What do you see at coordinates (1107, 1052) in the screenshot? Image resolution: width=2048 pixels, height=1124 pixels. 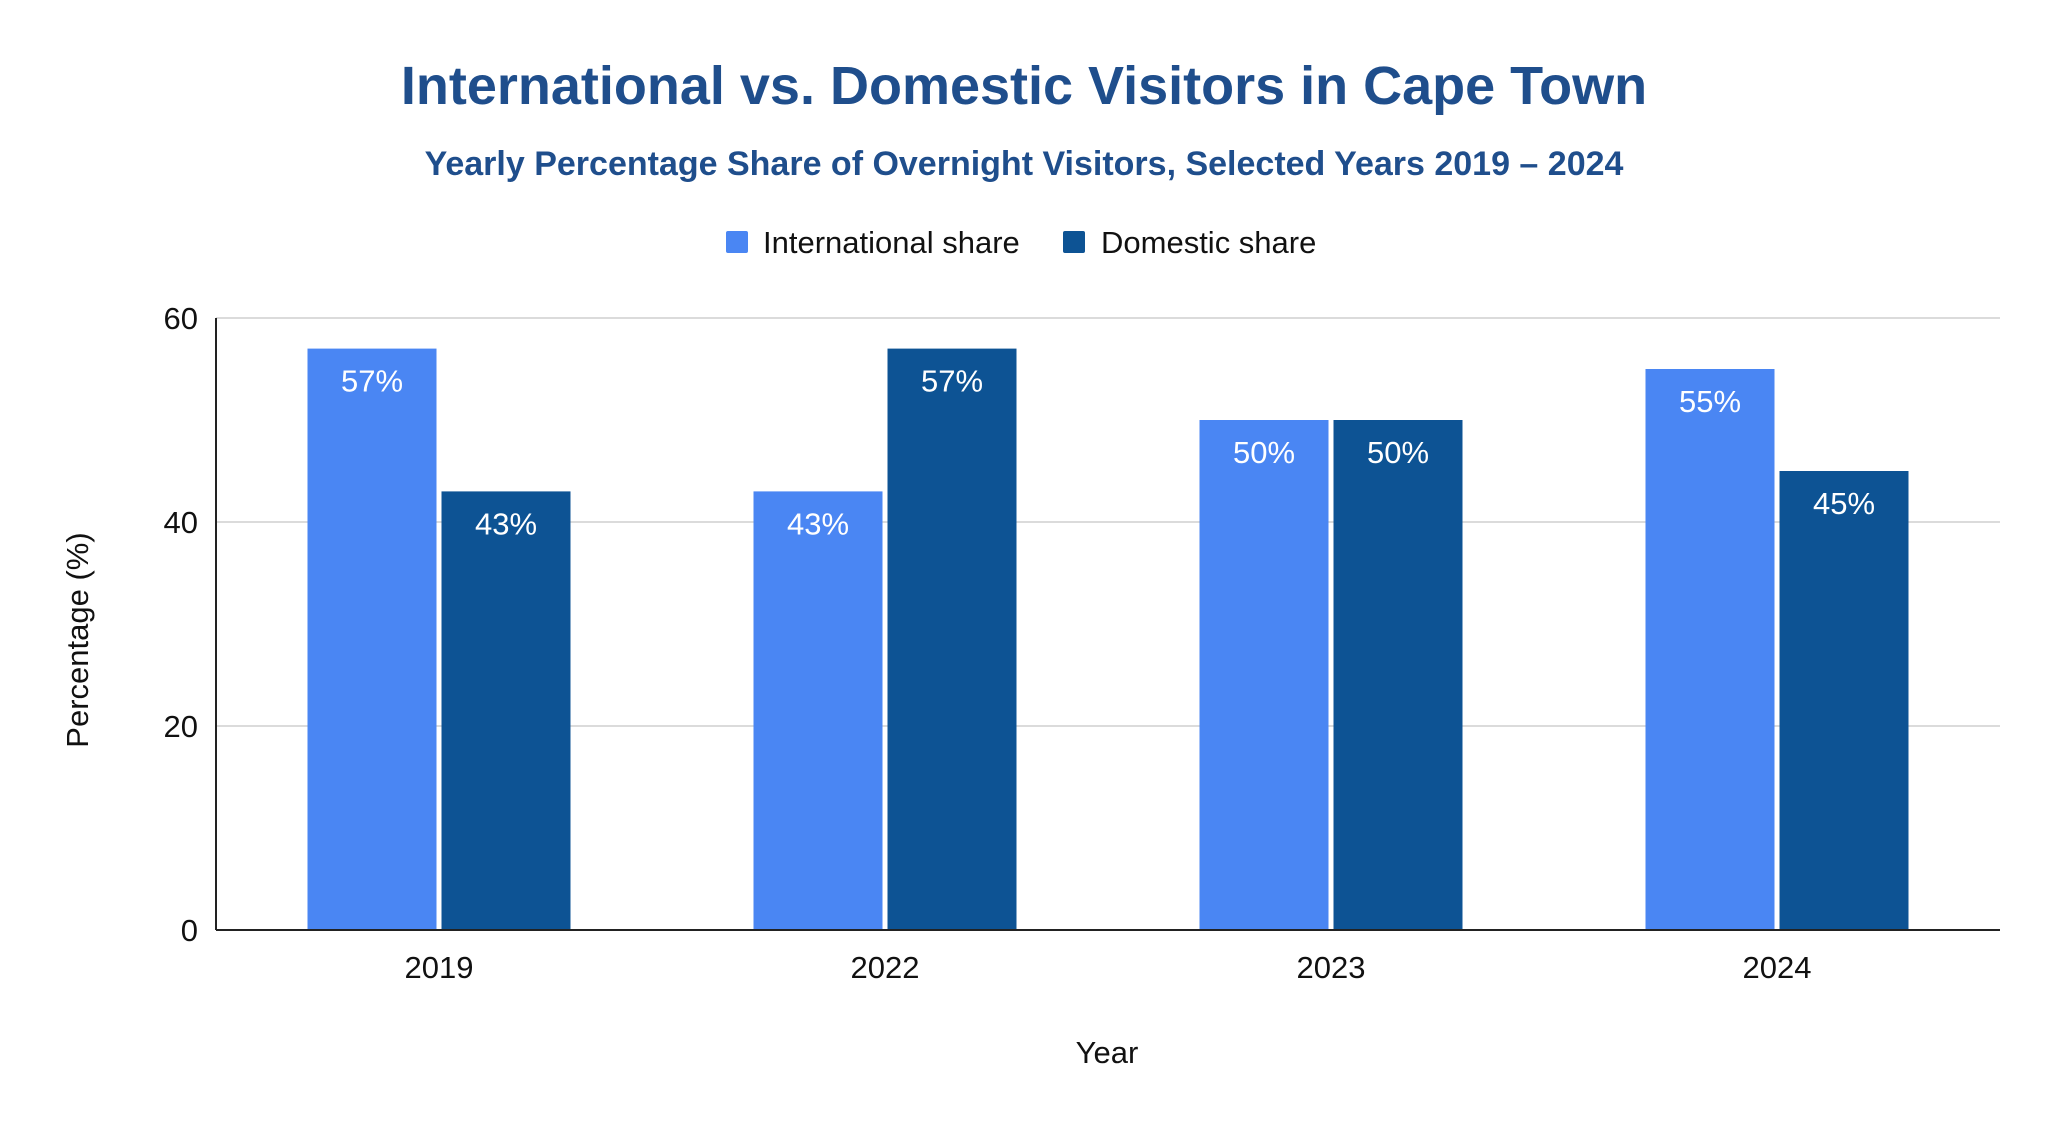 I see `x-axis-label: Year` at bounding box center [1107, 1052].